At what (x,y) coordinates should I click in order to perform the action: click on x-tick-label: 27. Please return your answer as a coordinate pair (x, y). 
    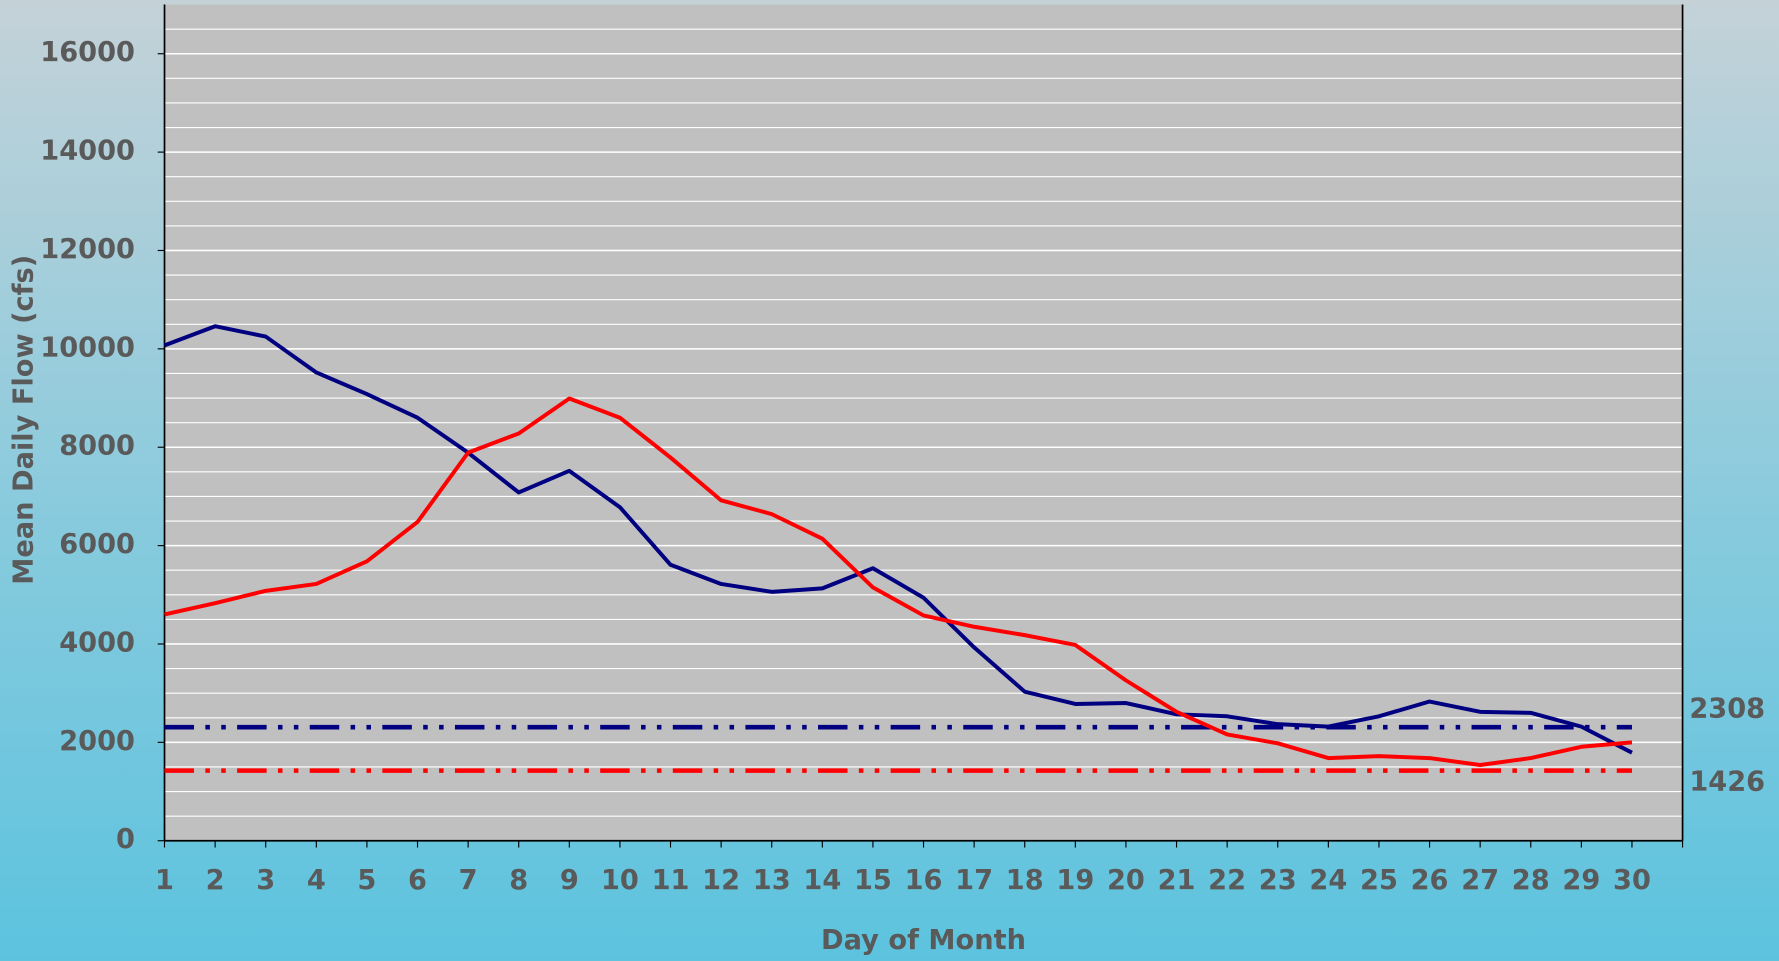
    Looking at the image, I should click on (1480, 880).